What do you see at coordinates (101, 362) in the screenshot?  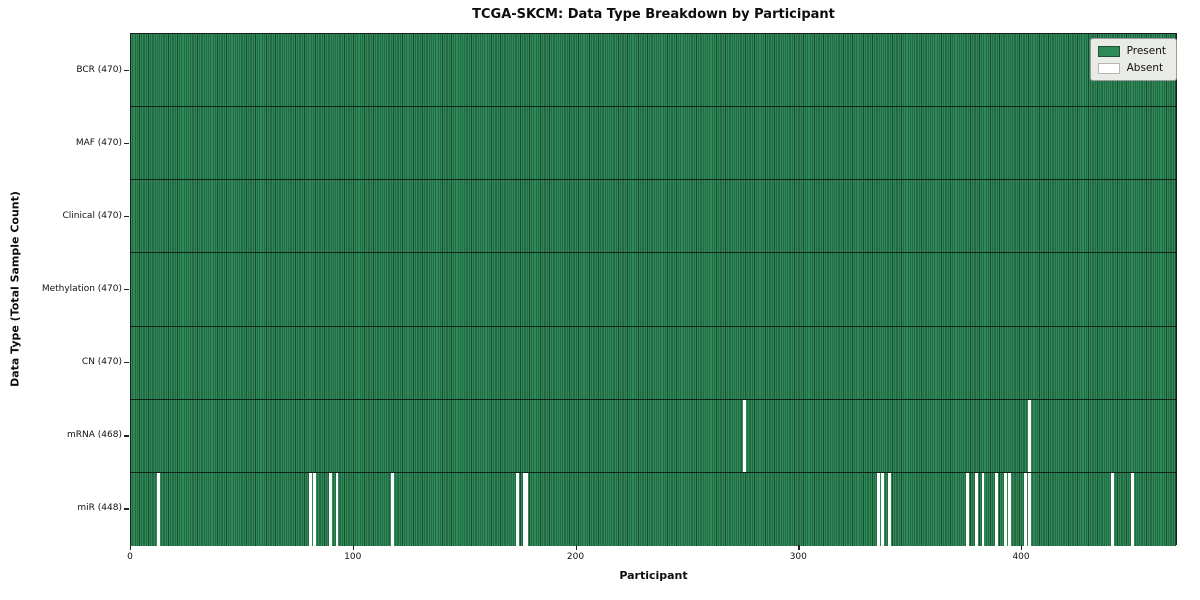 I see `y-tick-label: CN (470)` at bounding box center [101, 362].